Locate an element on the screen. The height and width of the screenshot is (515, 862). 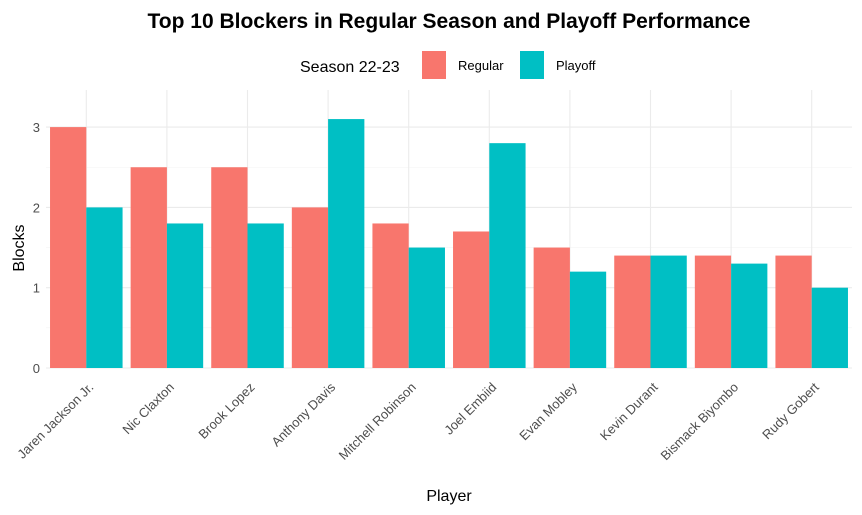
x-tick-label: Nic Claxton is located at coordinates (148, 409).